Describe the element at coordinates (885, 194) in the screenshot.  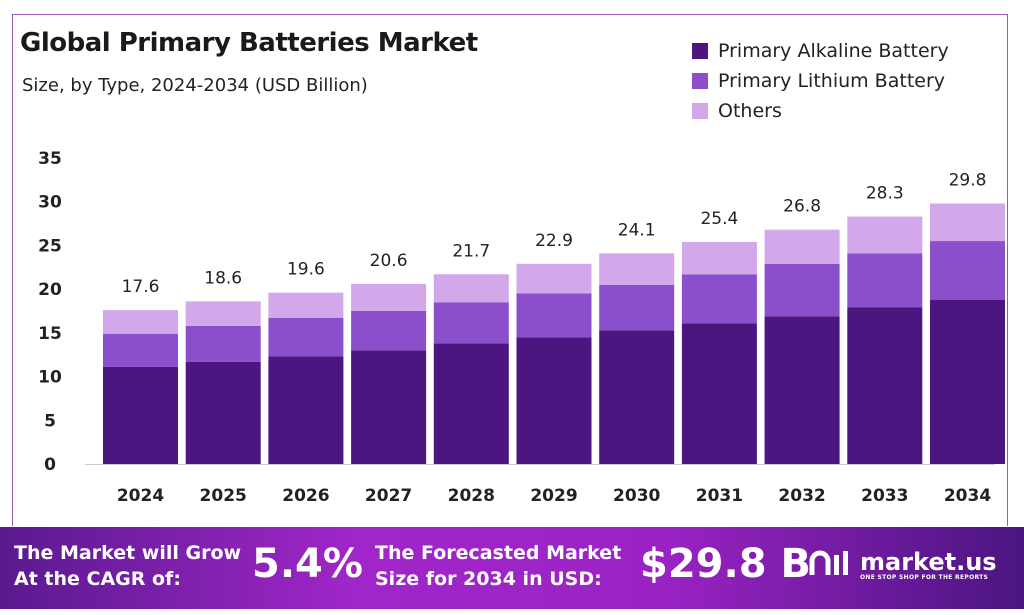
I see `total-label: 28.3` at that location.